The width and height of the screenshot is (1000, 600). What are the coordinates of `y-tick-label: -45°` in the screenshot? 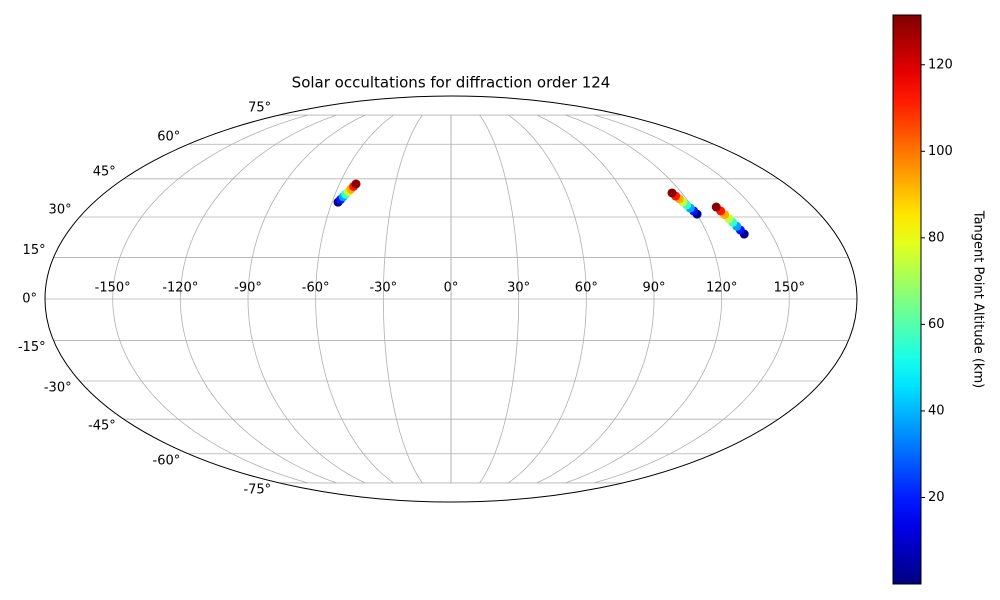 It's located at (102, 426).